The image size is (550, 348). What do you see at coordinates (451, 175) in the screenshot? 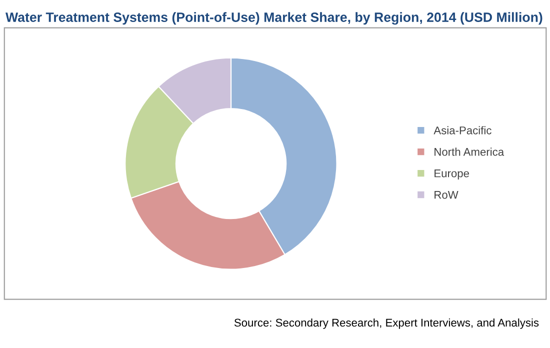
I see `legend-label: Europe` at bounding box center [451, 175].